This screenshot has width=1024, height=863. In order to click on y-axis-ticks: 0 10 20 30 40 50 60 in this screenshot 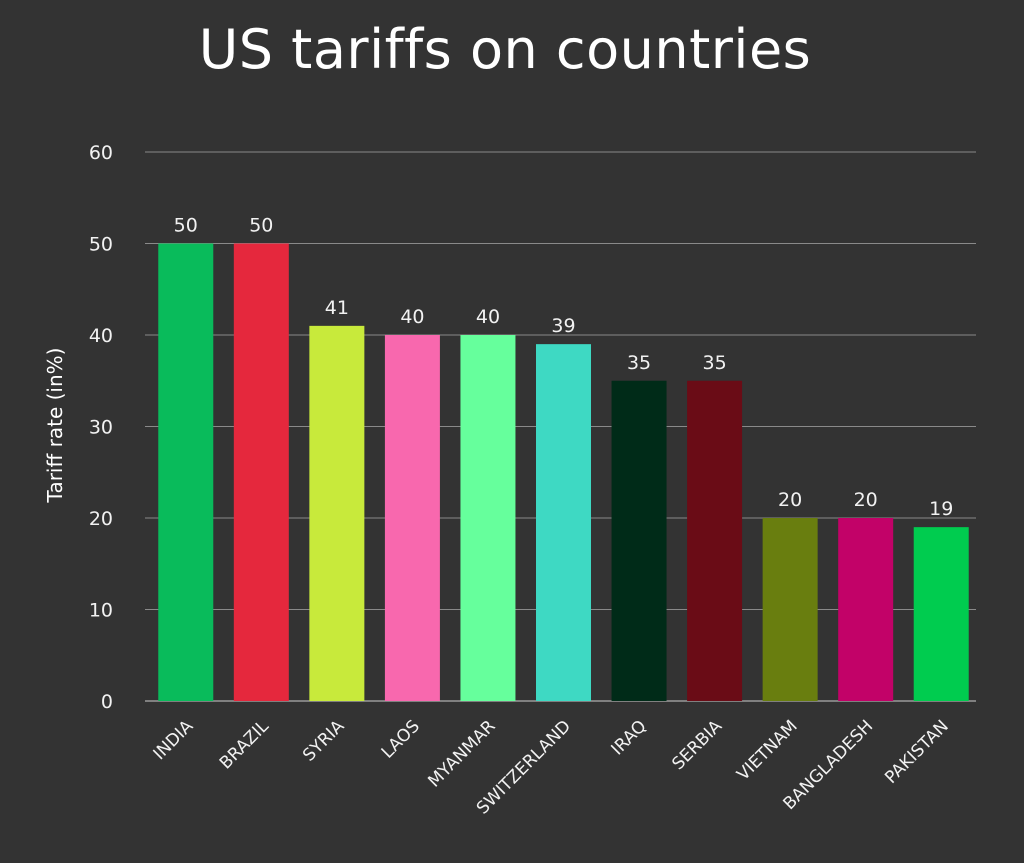, I will do `click(101, 427)`.